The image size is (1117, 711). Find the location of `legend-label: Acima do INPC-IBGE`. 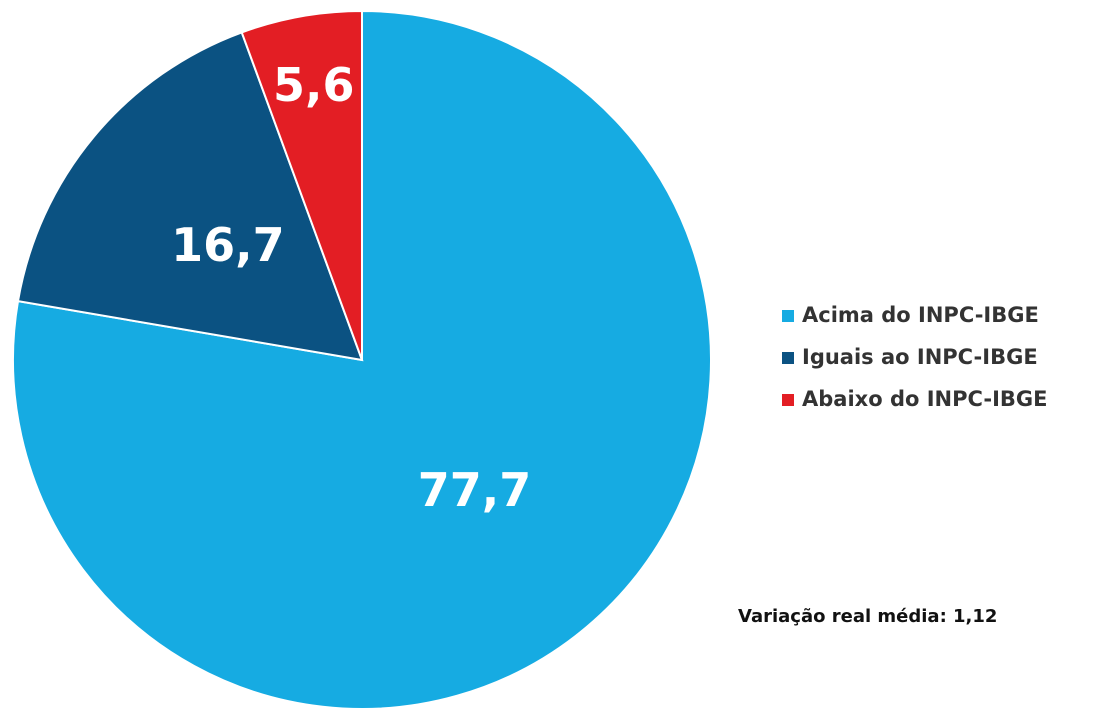

legend-label: Acima do INPC-IBGE is located at coordinates (920, 315).